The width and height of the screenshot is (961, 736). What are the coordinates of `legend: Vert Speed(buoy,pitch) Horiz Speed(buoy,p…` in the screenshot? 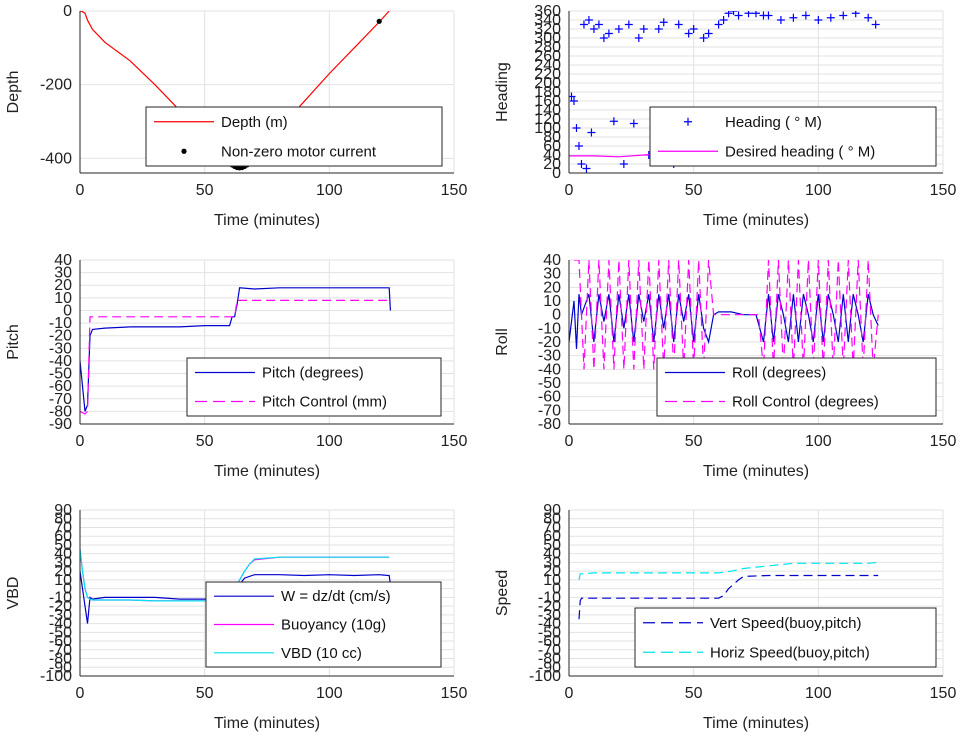 It's located at (785, 637).